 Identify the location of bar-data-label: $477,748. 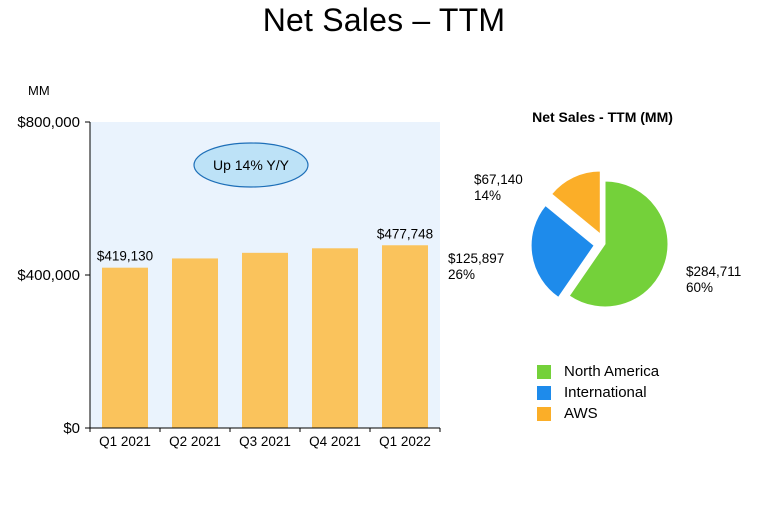
(405, 233).